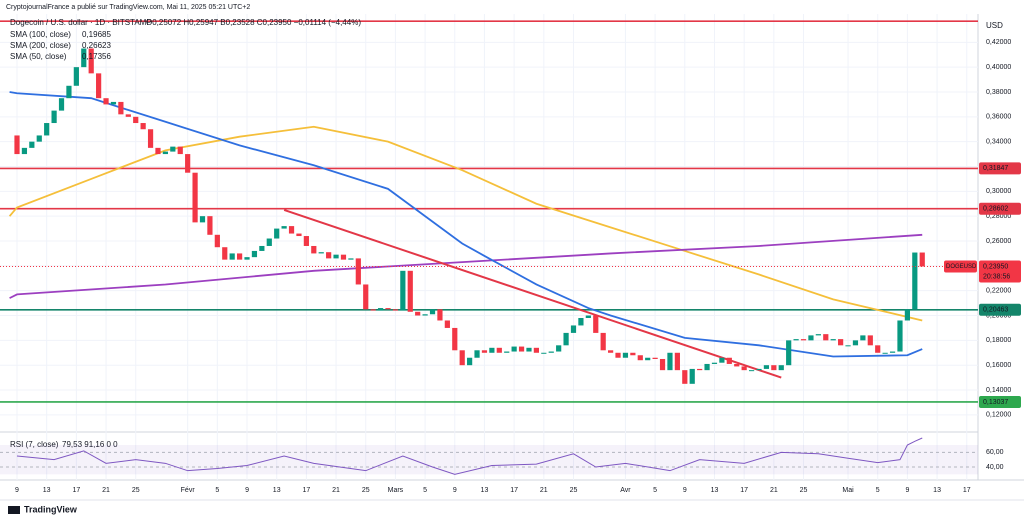 This screenshot has width=1024, height=525. I want to click on x-tick-label: 13, so click(937, 490).